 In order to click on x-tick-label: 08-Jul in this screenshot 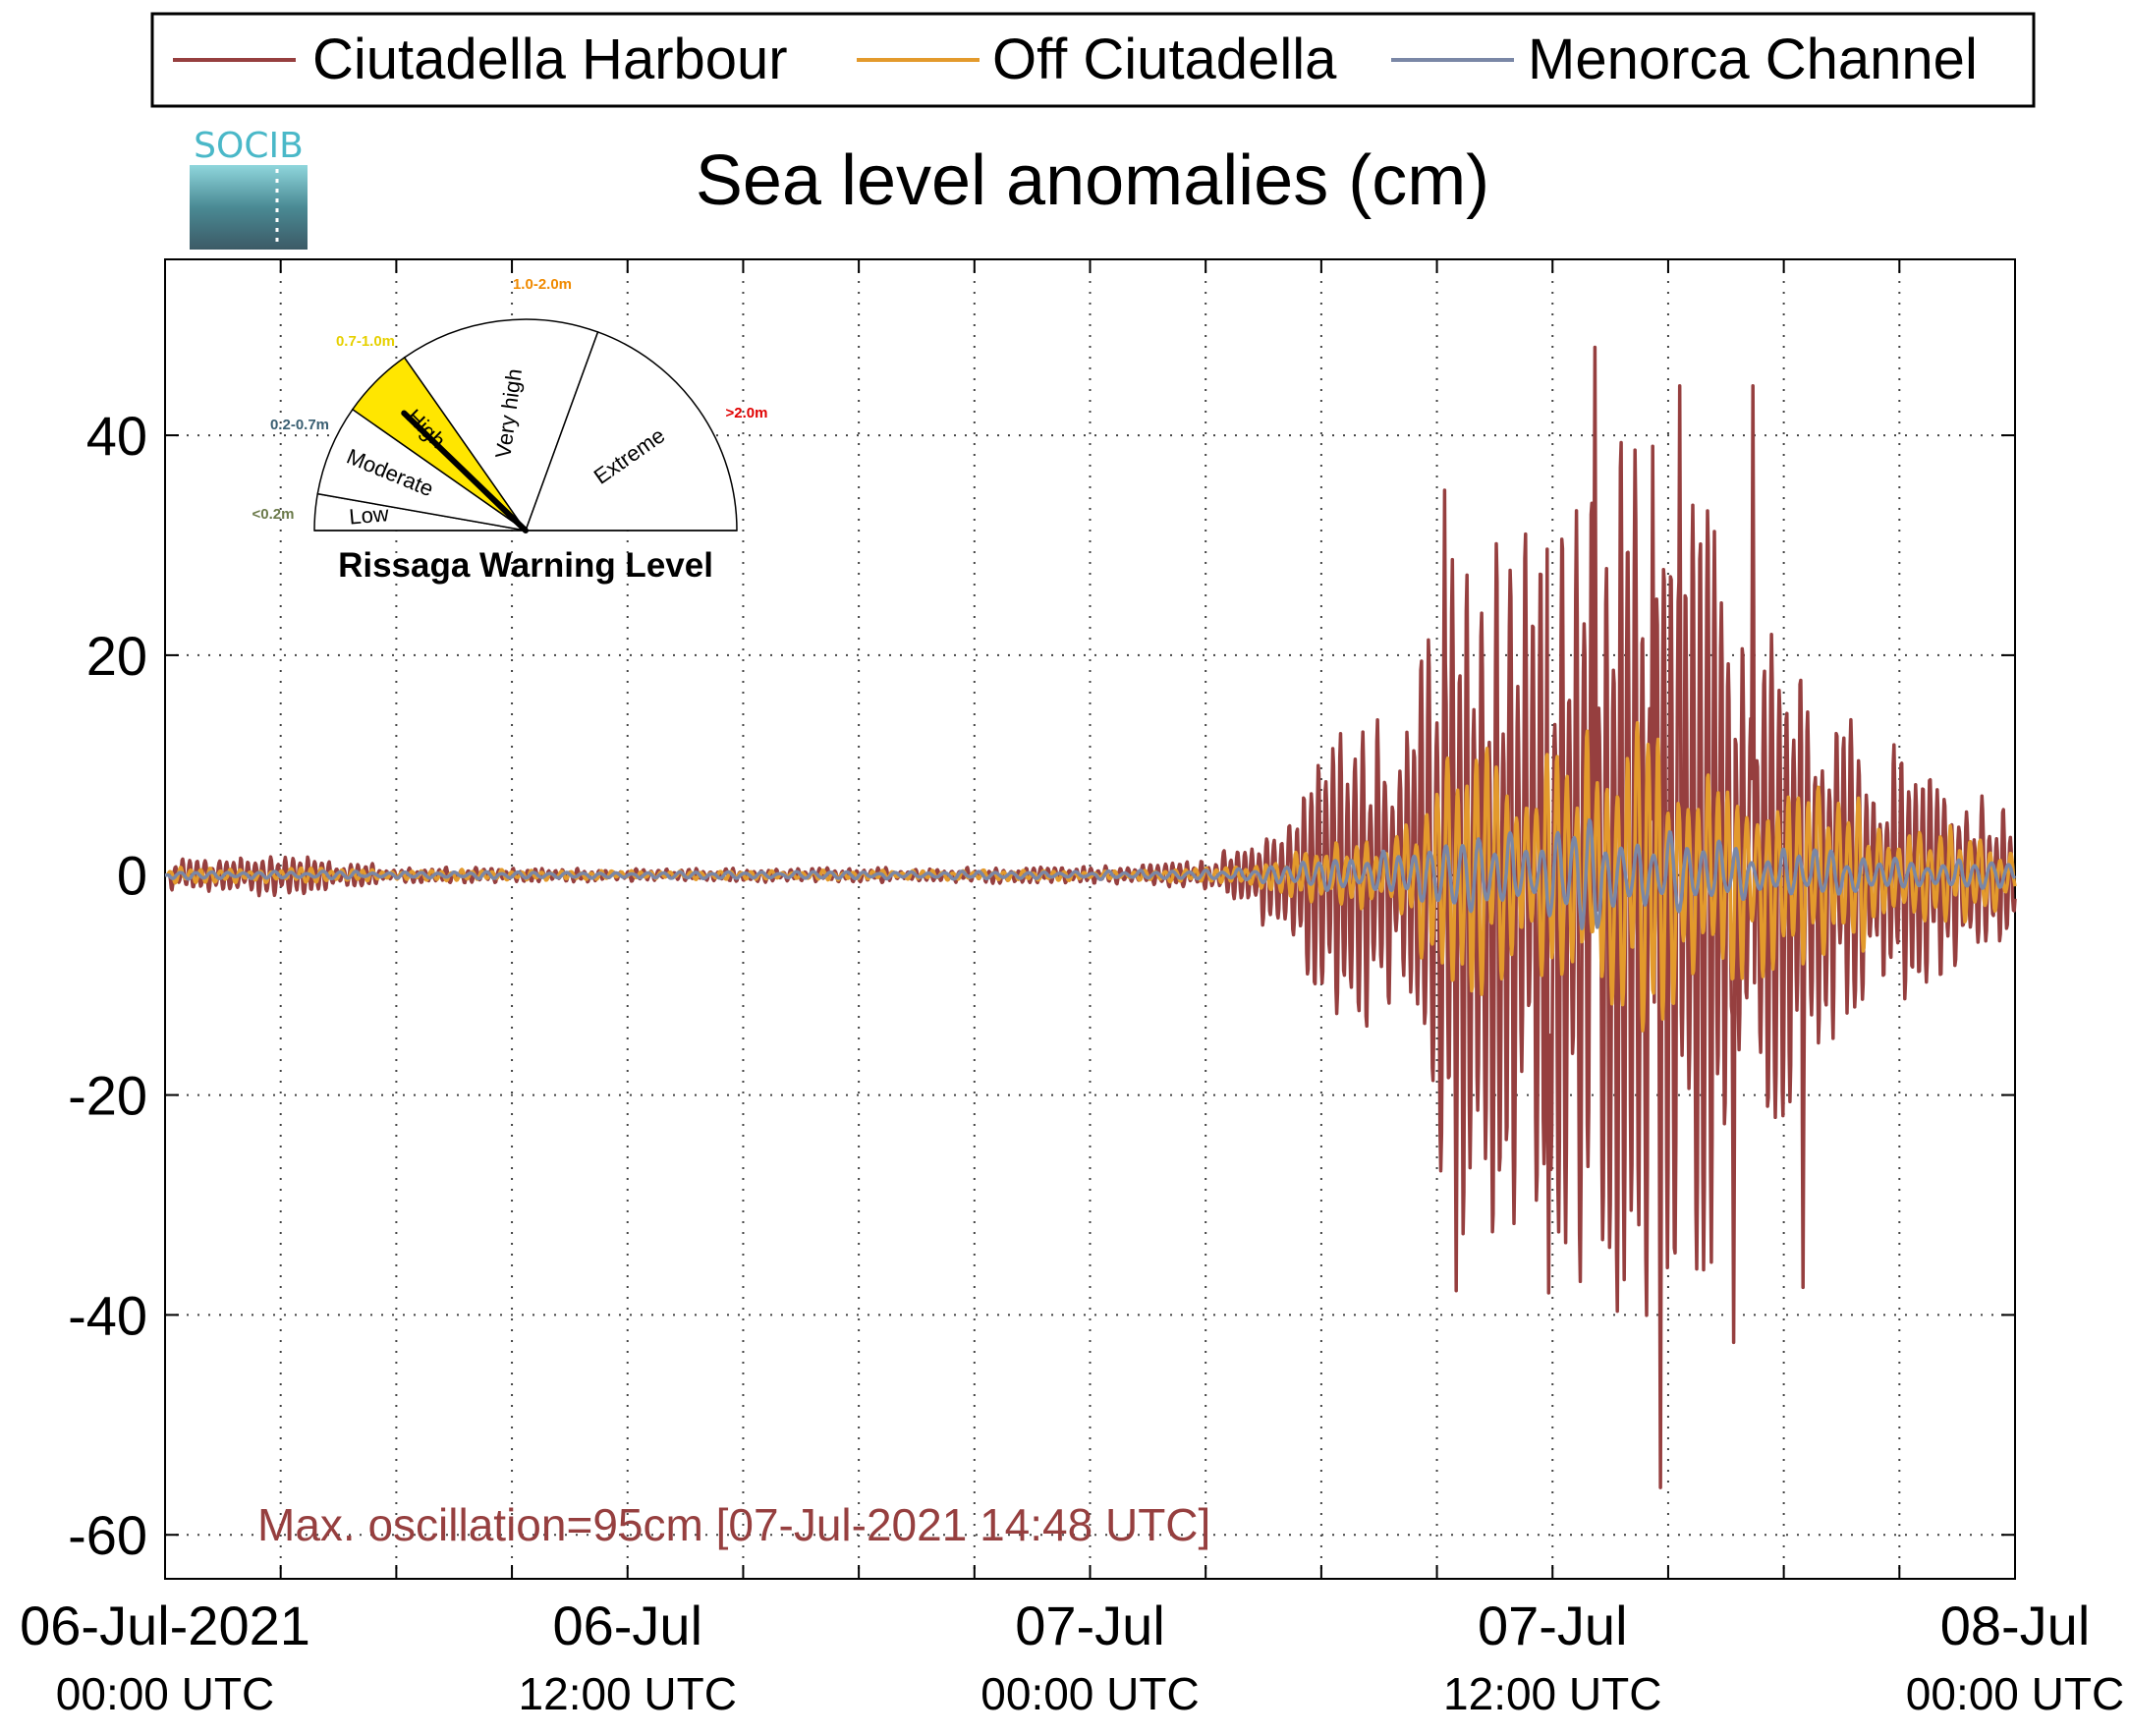, I will do `click(2015, 1625)`.